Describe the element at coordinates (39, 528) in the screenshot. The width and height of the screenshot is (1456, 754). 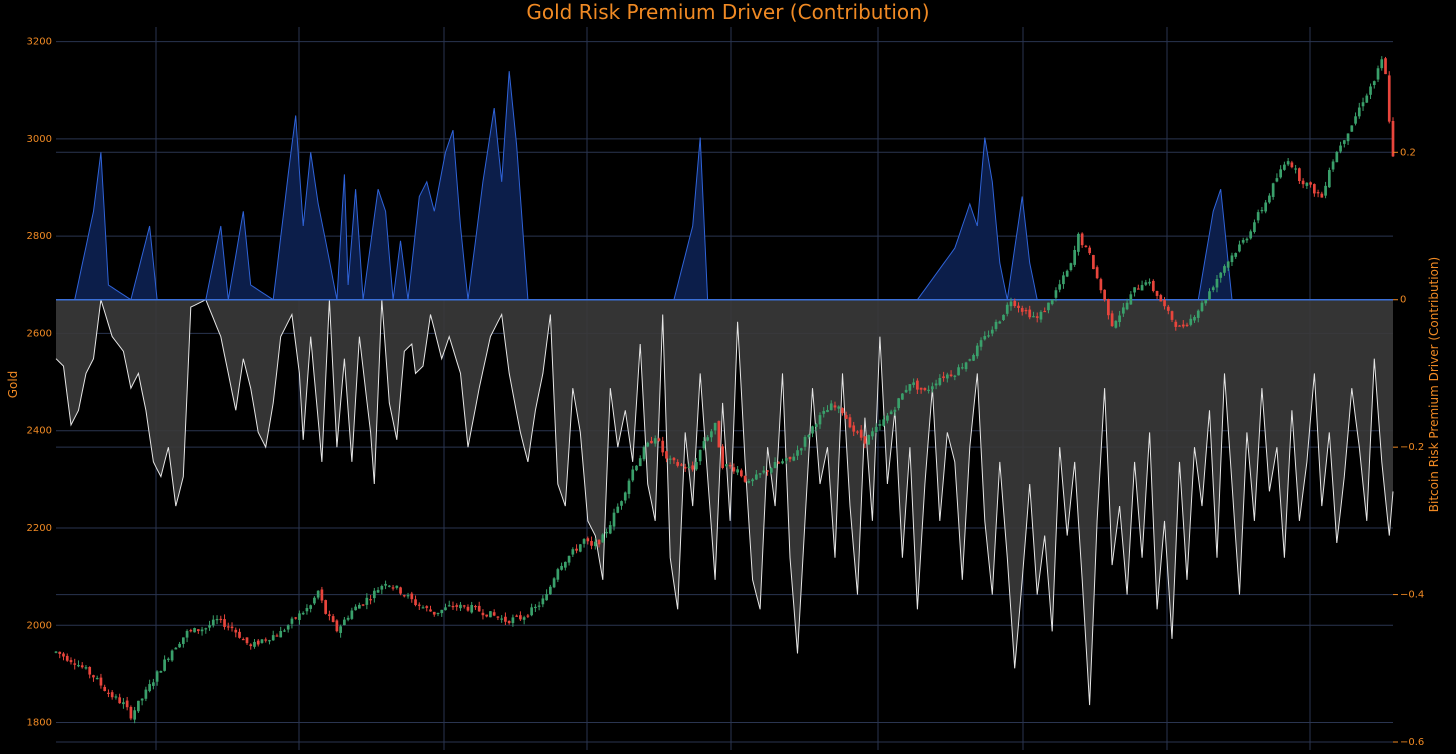
I see `left-tick-label: 2200` at that location.